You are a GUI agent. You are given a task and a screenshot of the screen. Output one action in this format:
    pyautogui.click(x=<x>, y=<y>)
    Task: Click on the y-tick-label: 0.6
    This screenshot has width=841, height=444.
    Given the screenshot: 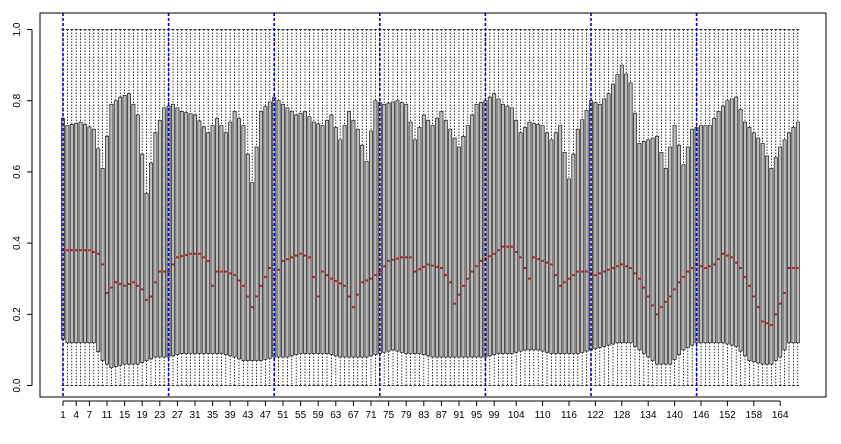 What is the action you would take?
    pyautogui.click(x=17, y=172)
    